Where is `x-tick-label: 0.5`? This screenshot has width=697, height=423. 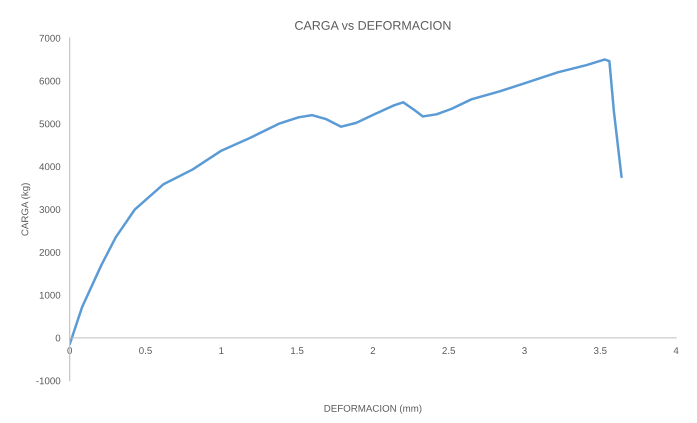
x-tick-label: 0.5 is located at coordinates (145, 350).